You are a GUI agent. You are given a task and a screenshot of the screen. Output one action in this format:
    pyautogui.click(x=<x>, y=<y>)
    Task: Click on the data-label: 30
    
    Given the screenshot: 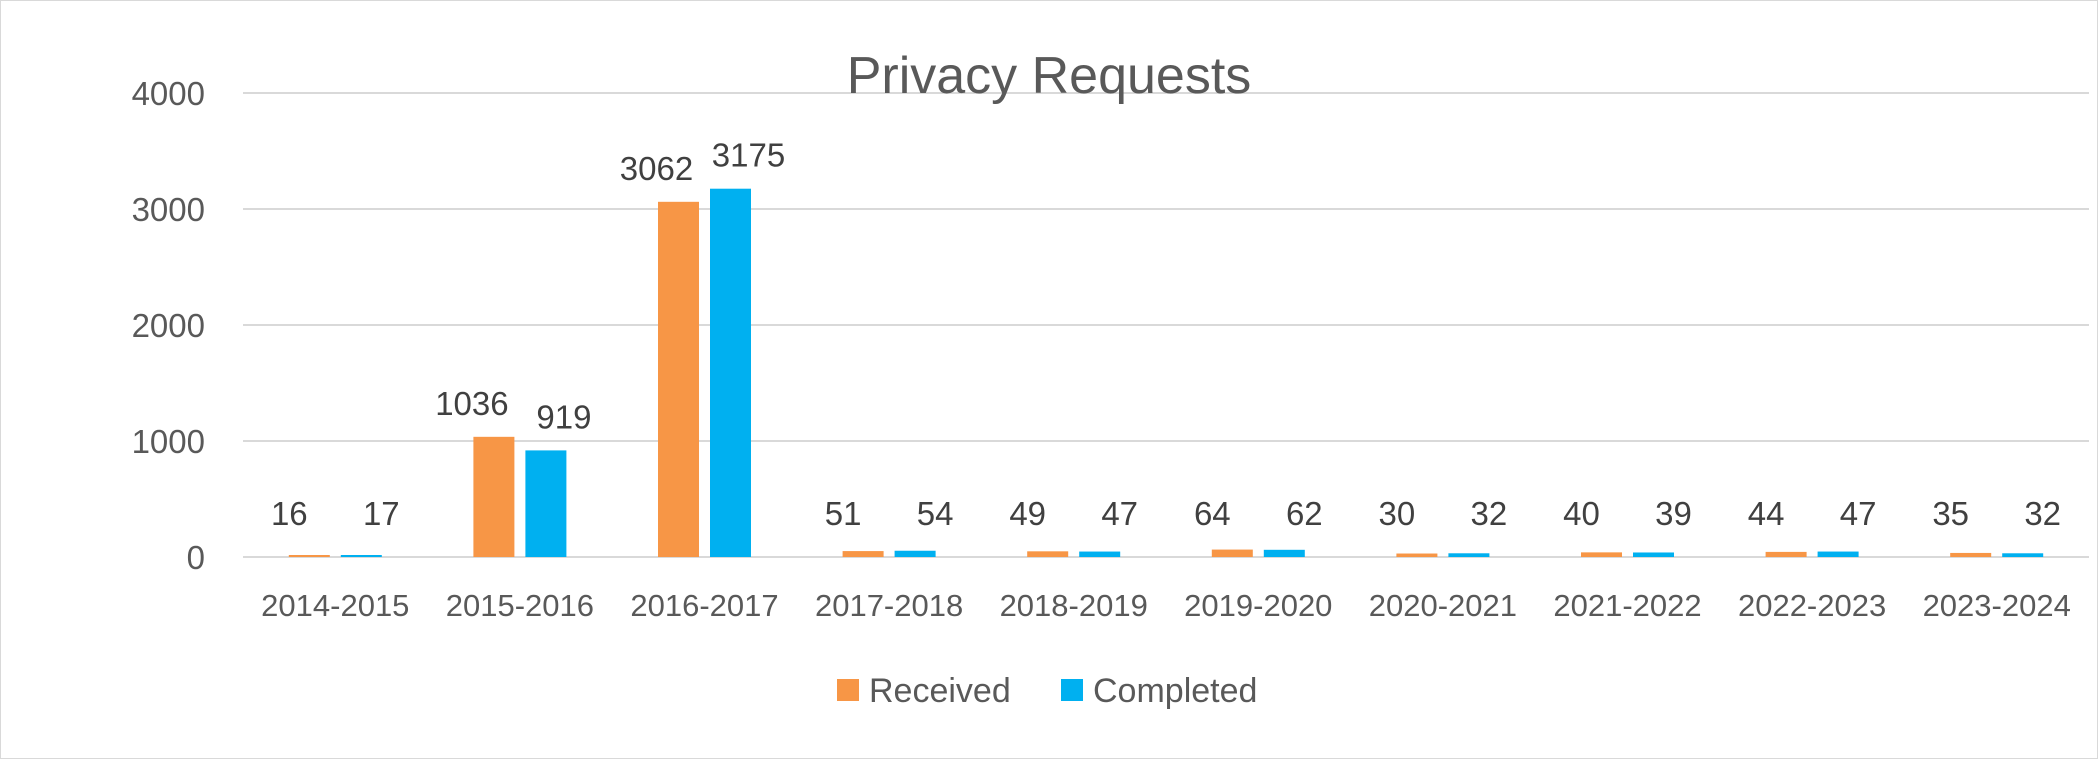 What is the action you would take?
    pyautogui.click(x=1397, y=513)
    